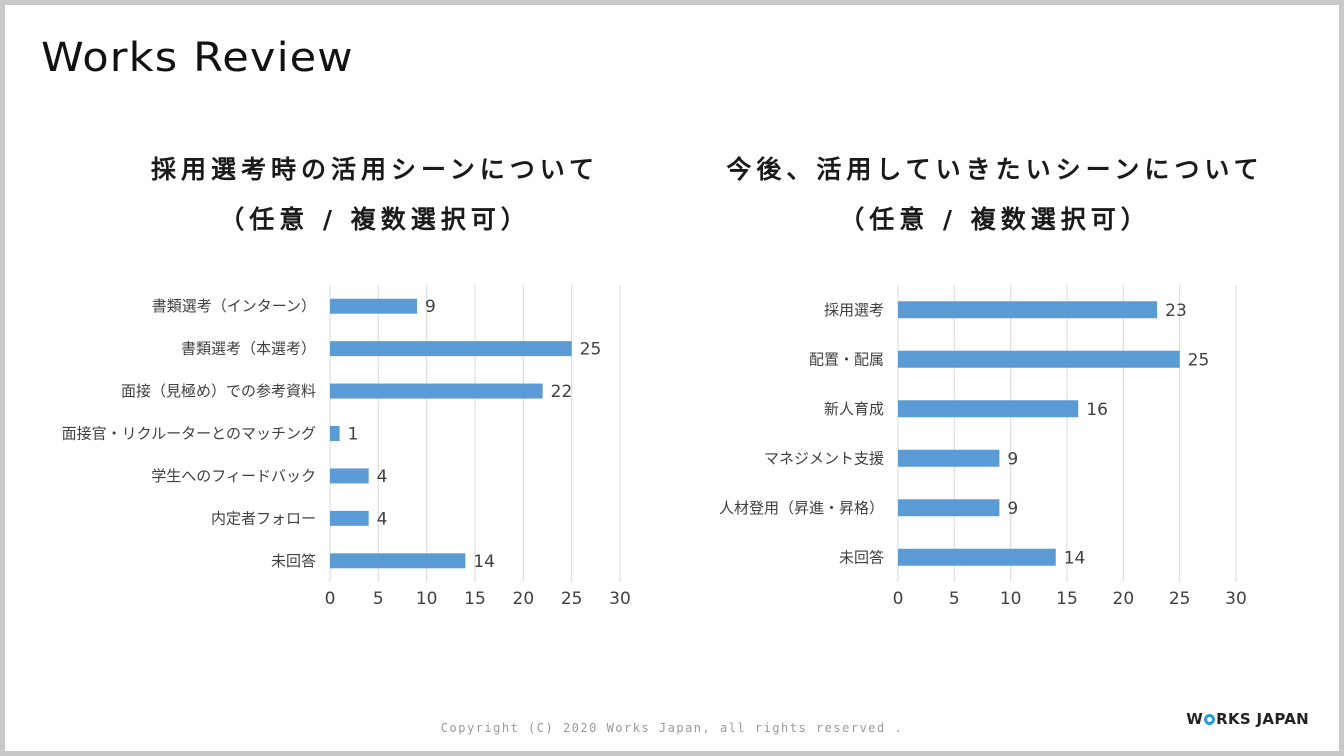  Describe the element at coordinates (378, 599) in the screenshot. I see `chart1-tick-label: 5` at that location.